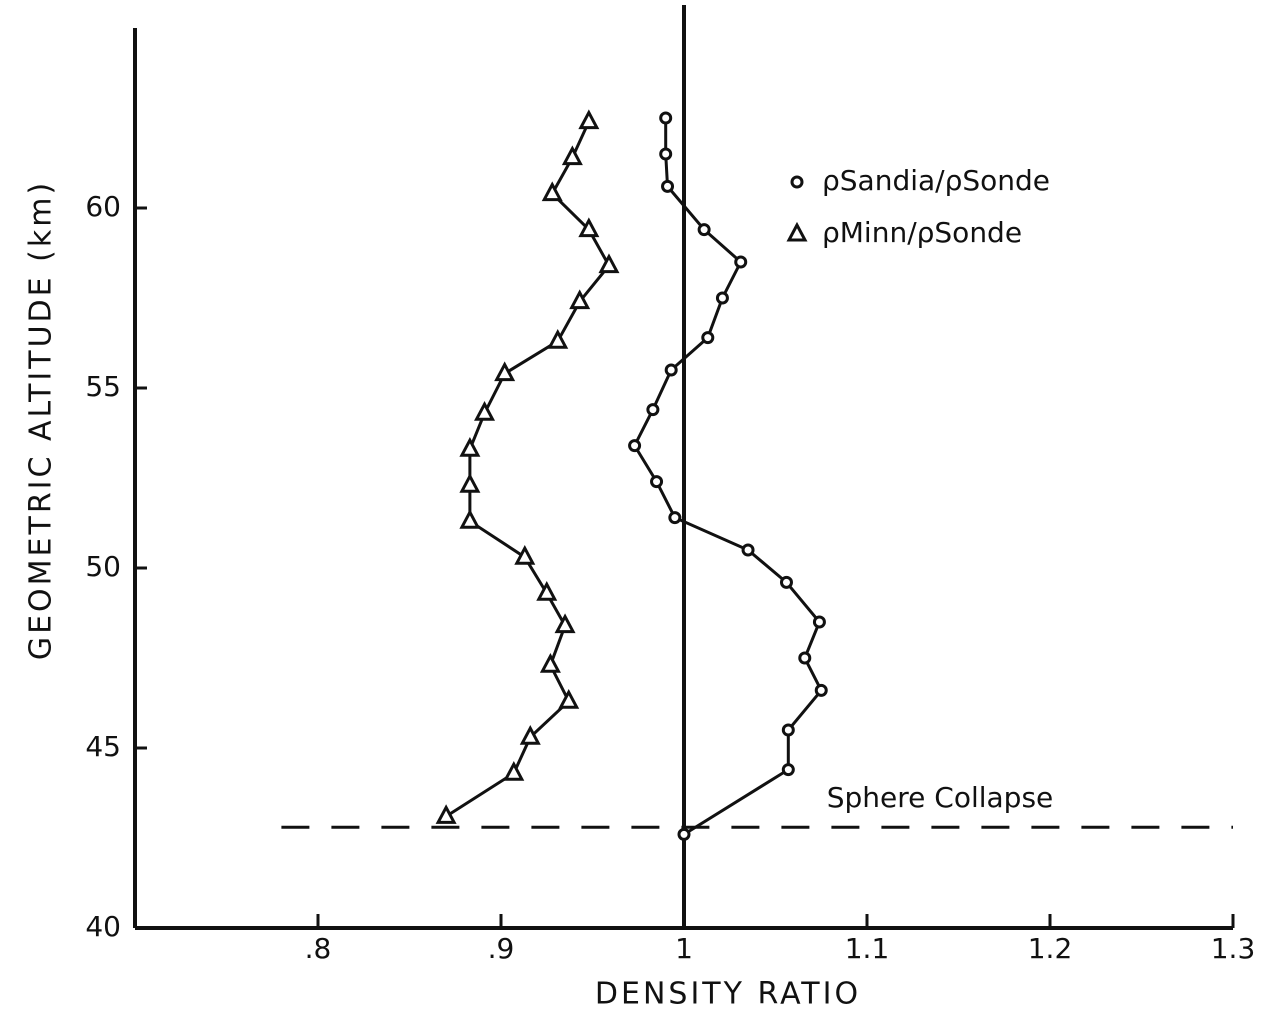  I want to click on y-tick-label: 40, so click(103, 926).